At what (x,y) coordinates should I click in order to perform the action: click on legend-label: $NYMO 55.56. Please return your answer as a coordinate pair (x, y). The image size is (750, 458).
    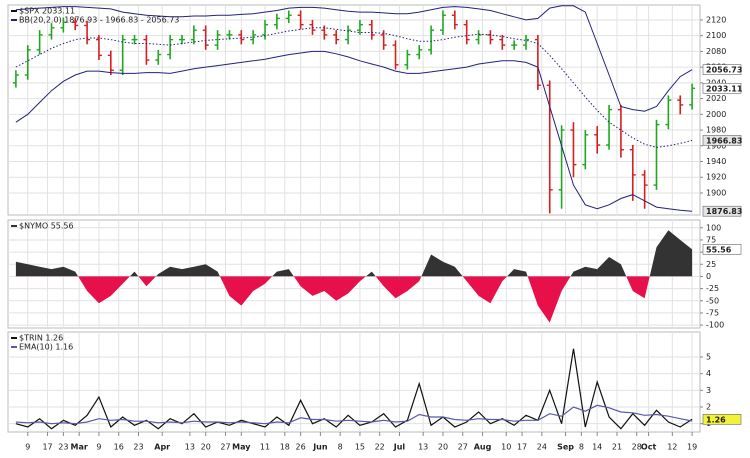
    Looking at the image, I should click on (46, 226).